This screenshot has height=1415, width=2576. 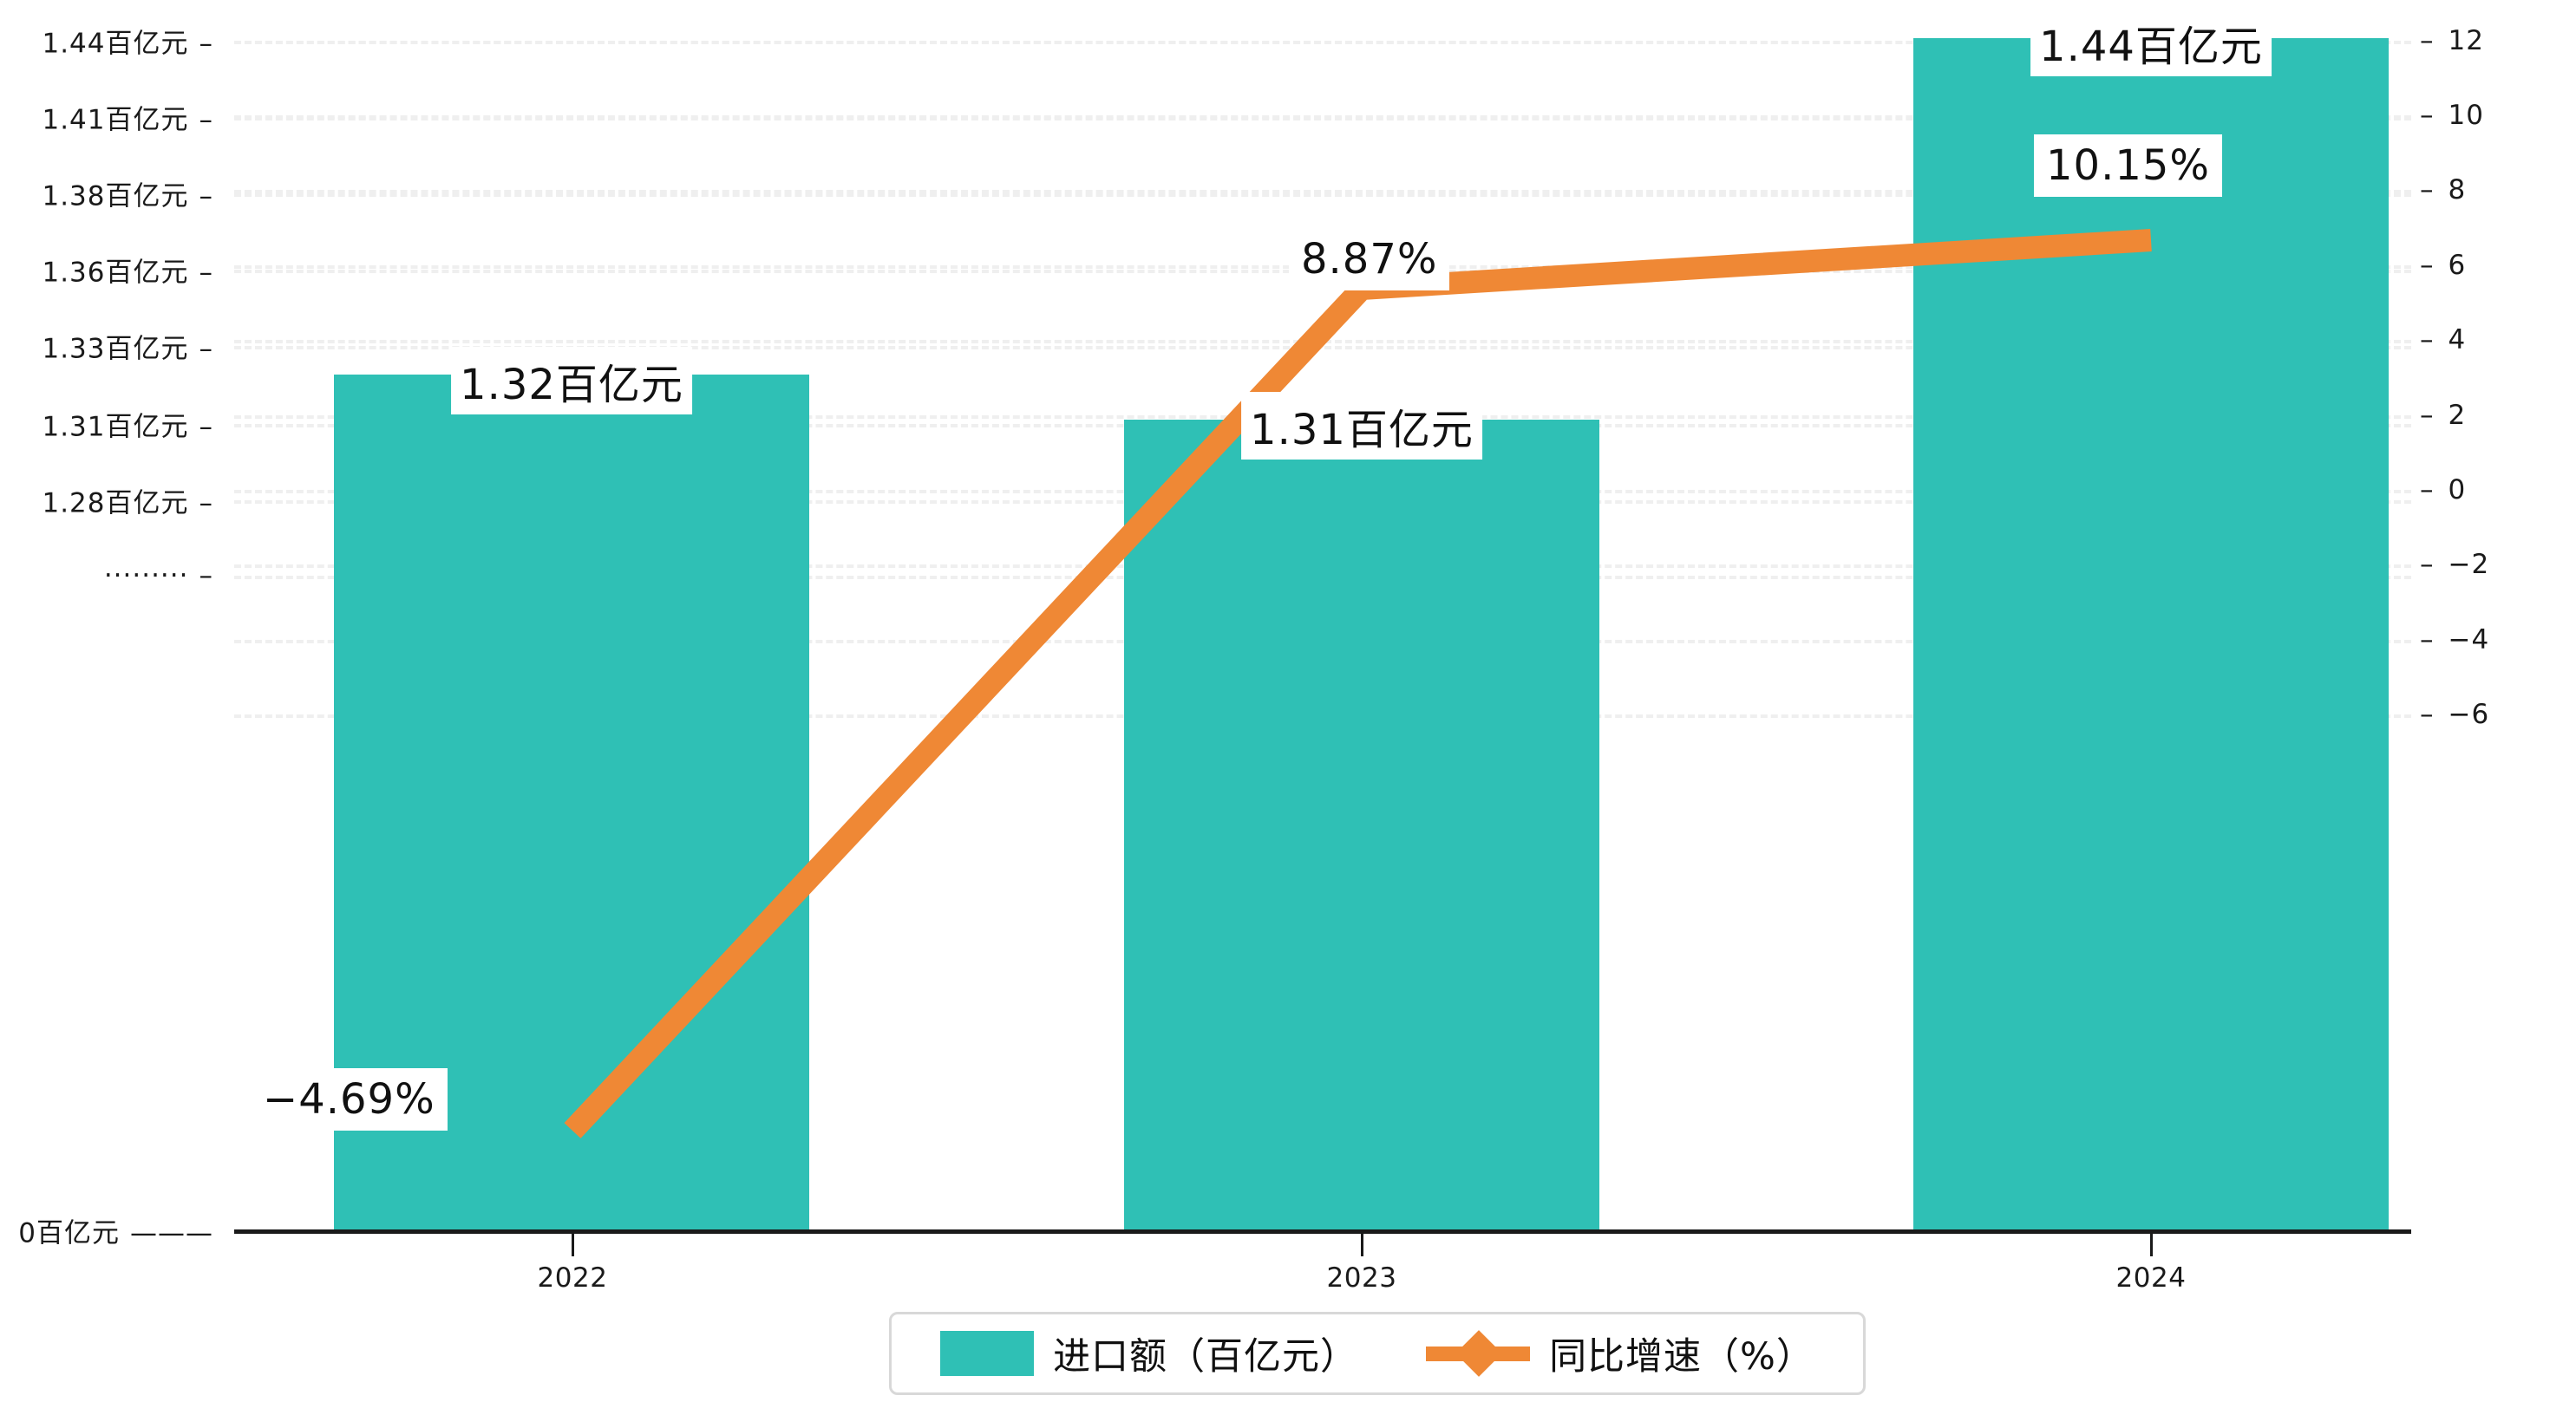 What do you see at coordinates (1206, 1357) in the screenshot?
I see `legend-label-import-amount: 进口额（百亿元）` at bounding box center [1206, 1357].